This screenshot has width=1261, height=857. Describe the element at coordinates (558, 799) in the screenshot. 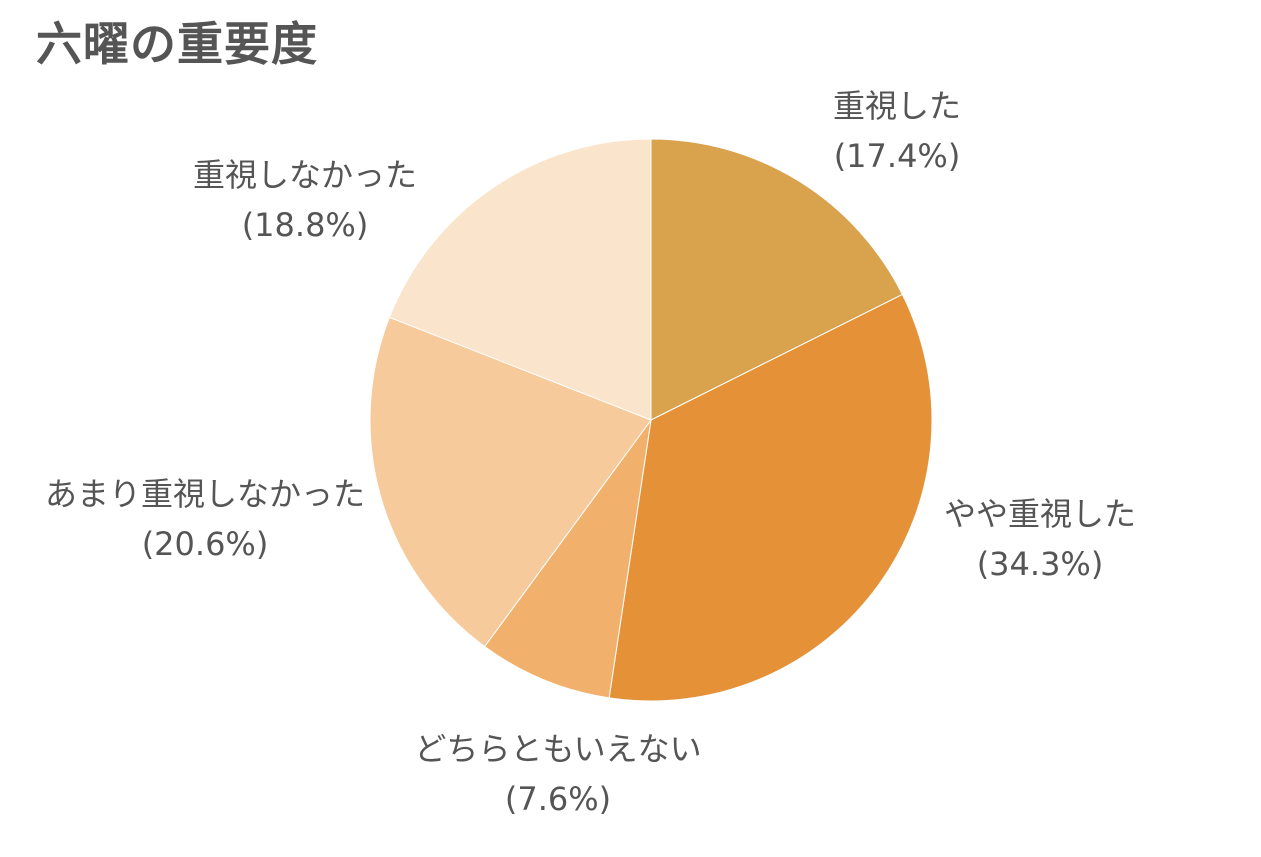

I see `slice-value-3: (7.6%)` at that location.